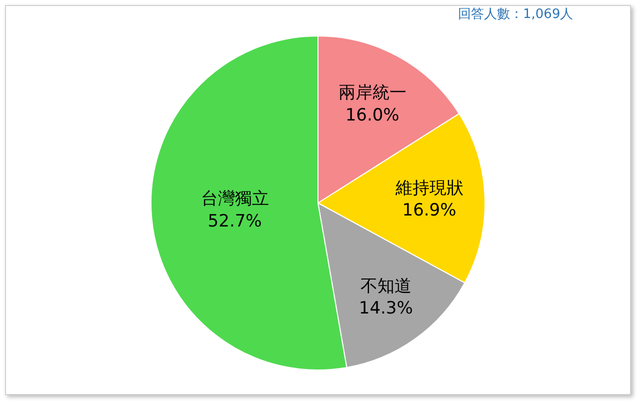  Describe the element at coordinates (235, 221) in the screenshot. I see `data-label: 52.7%` at that location.